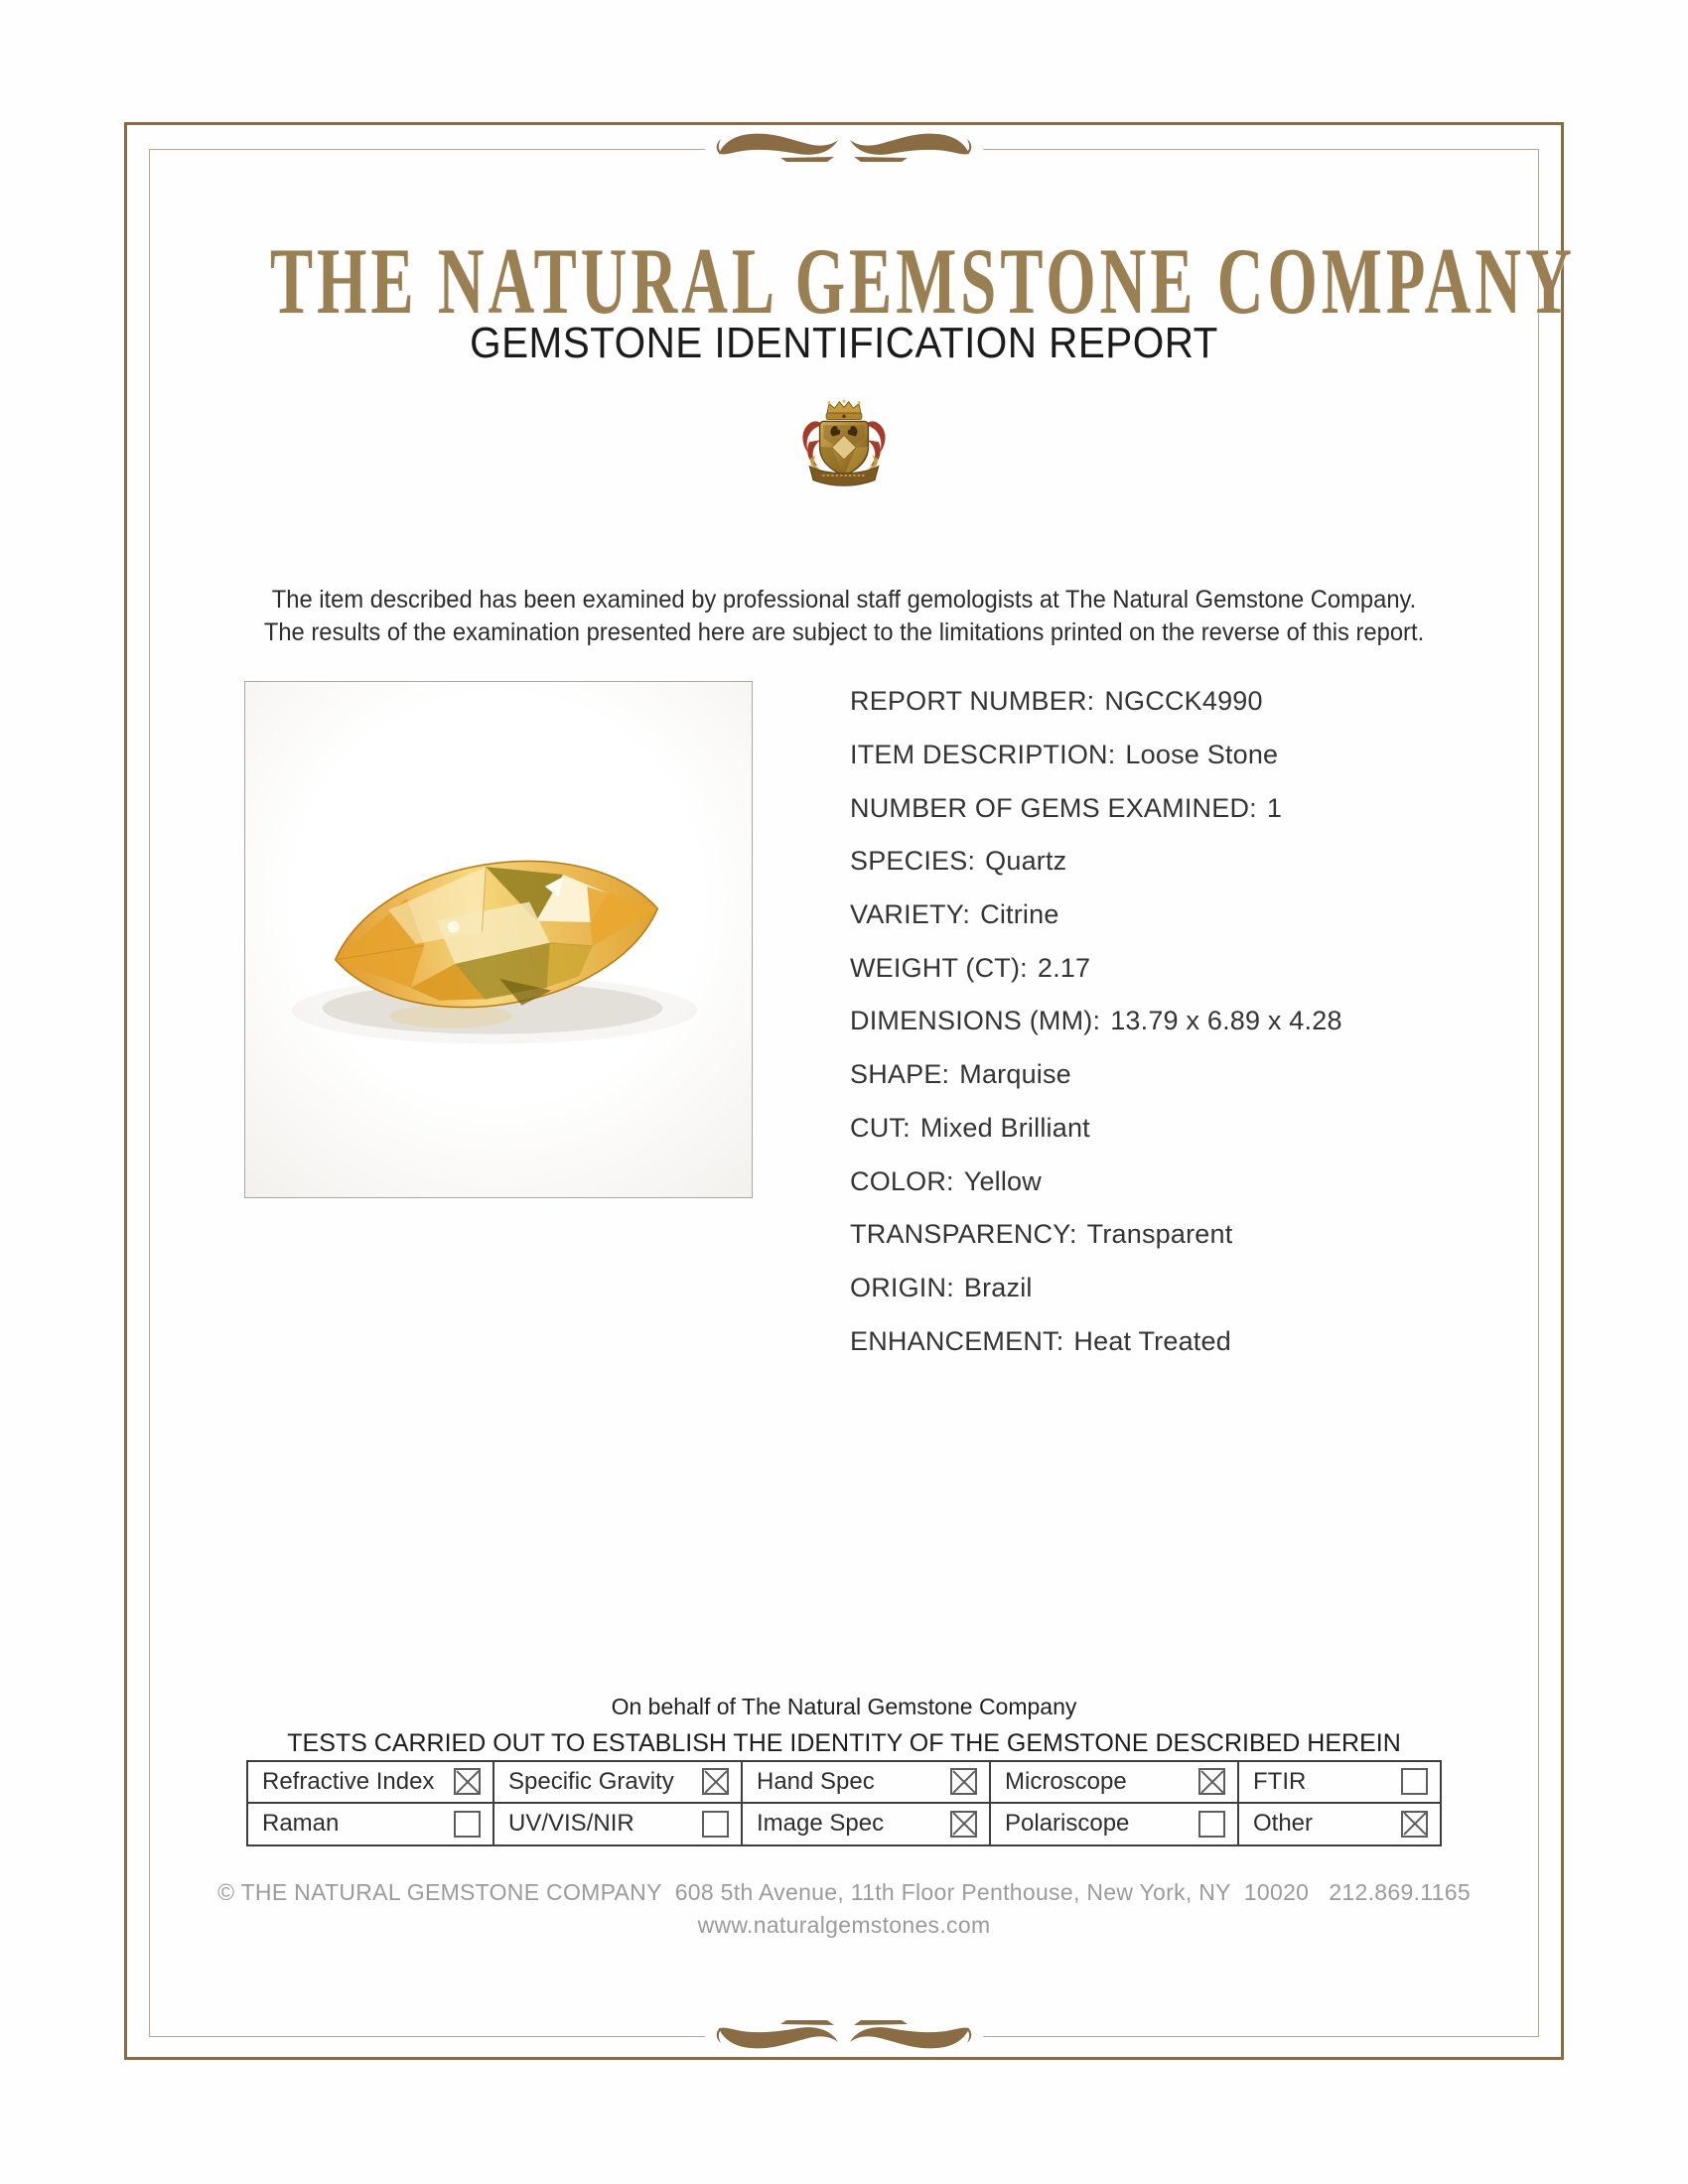  What do you see at coordinates (900, 1074) in the screenshot?
I see `detail-label: SHAPE:` at bounding box center [900, 1074].